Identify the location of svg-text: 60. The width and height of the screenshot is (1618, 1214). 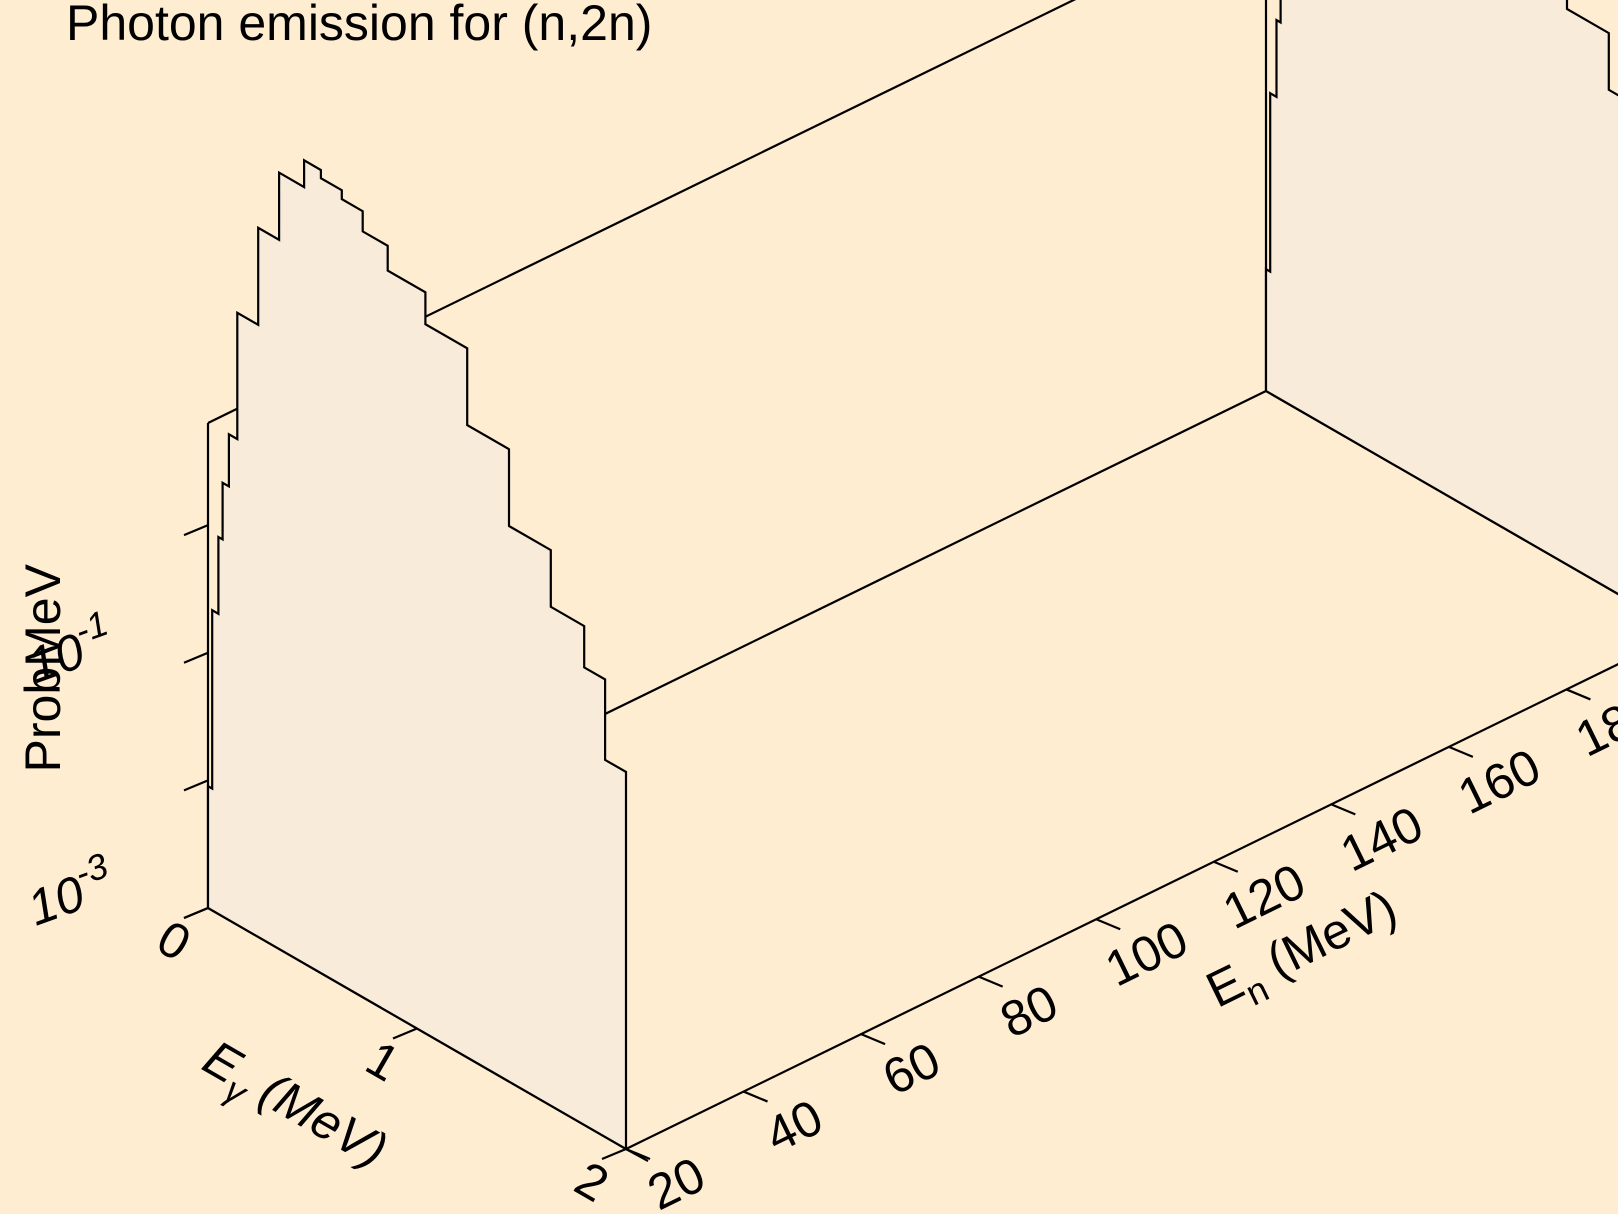
(911, 1068).